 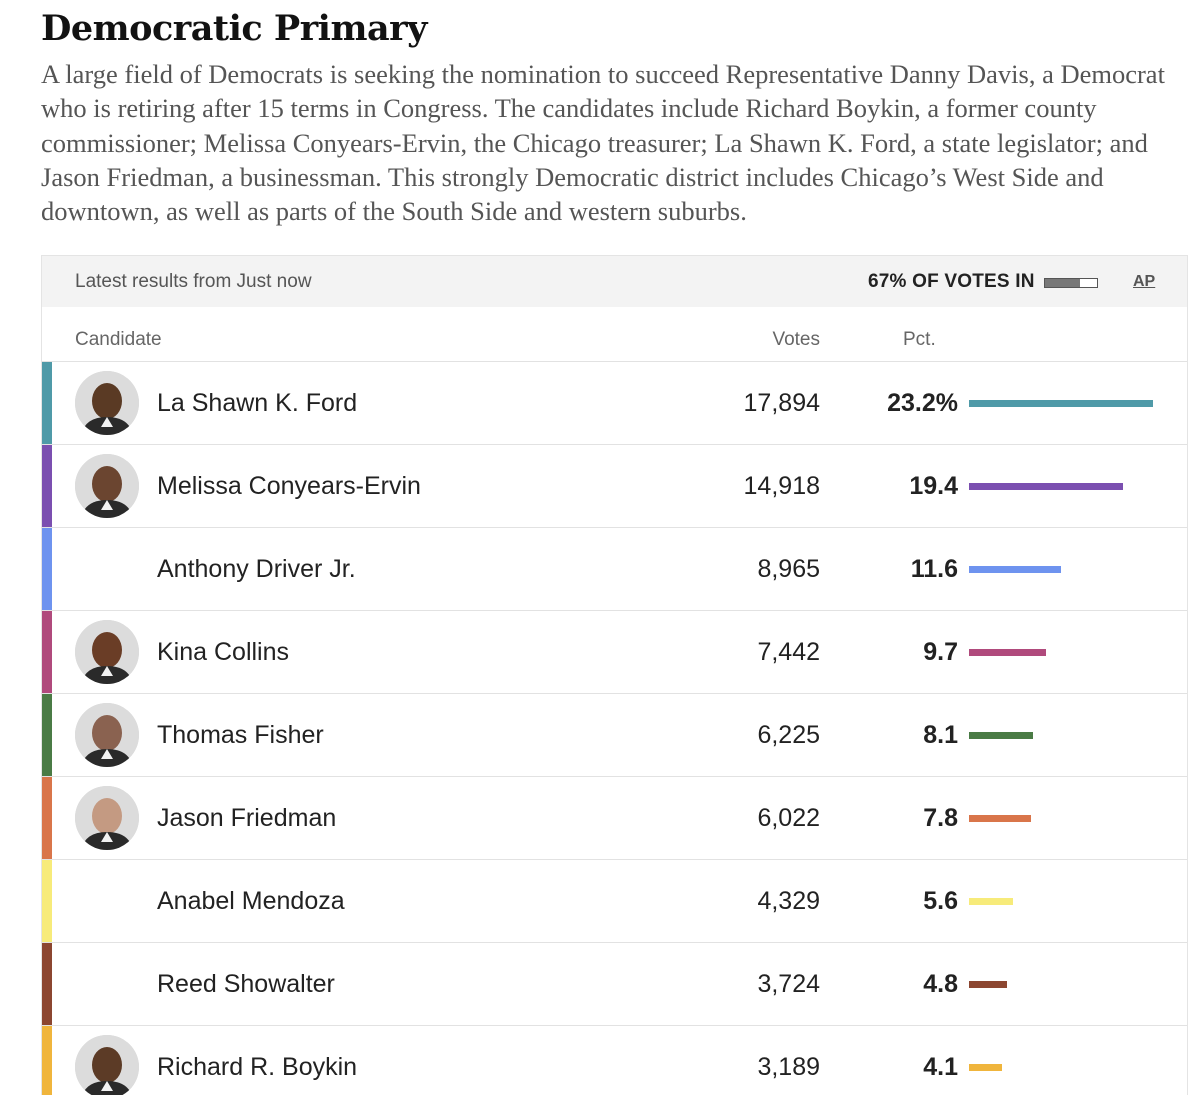 What do you see at coordinates (246, 984) in the screenshot?
I see `candidate-name: Reed Showalter` at bounding box center [246, 984].